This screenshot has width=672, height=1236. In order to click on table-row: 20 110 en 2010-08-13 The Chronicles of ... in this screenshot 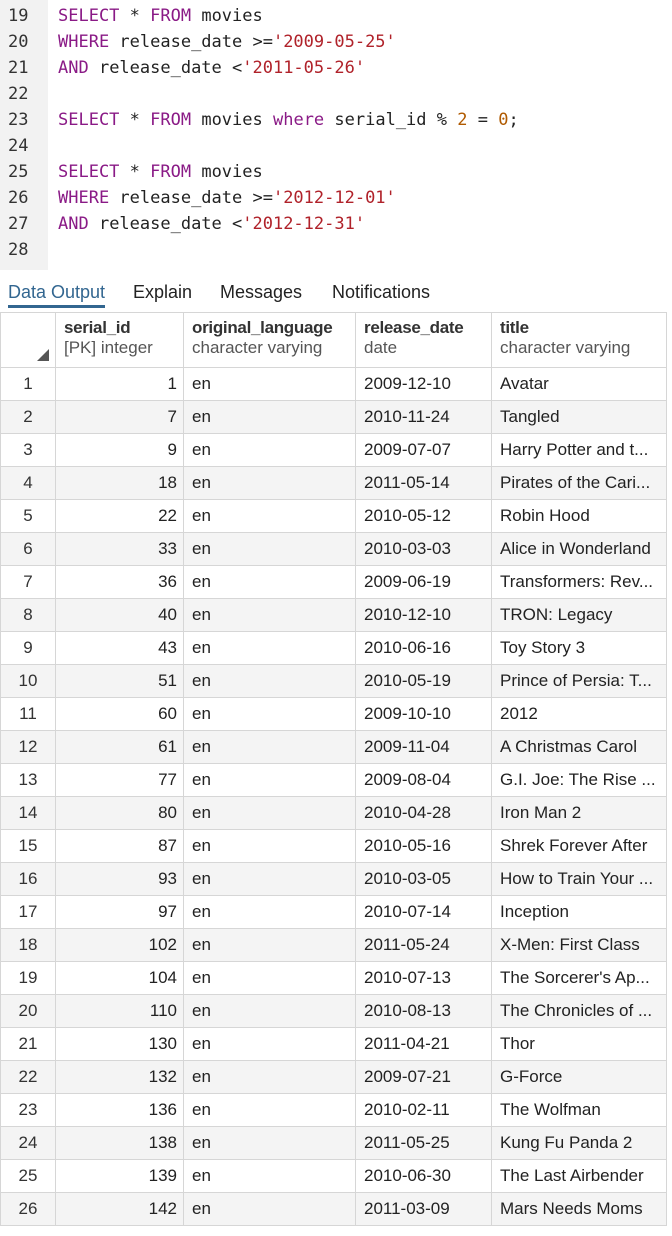, I will do `click(333, 1011)`.